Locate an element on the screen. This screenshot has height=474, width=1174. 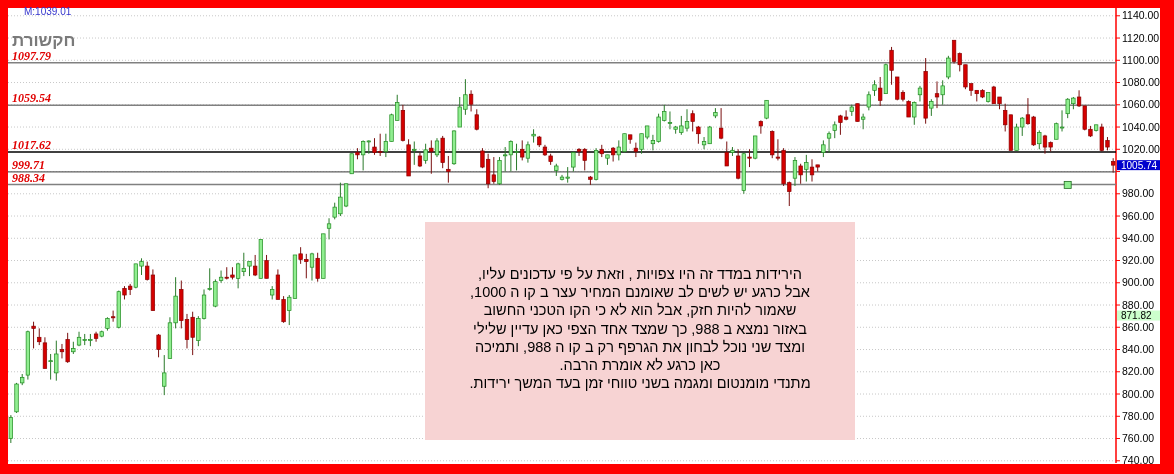
y-tick-label: 1080.00 is located at coordinates (1141, 82).